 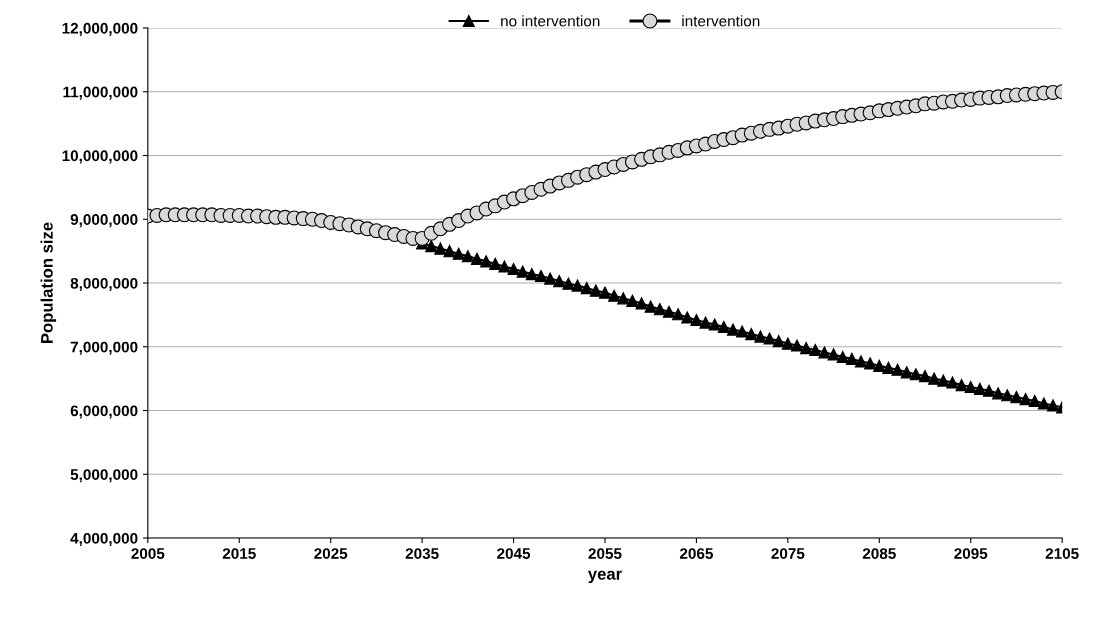 I want to click on y-tick-label: 8,000,000, so click(x=104, y=284).